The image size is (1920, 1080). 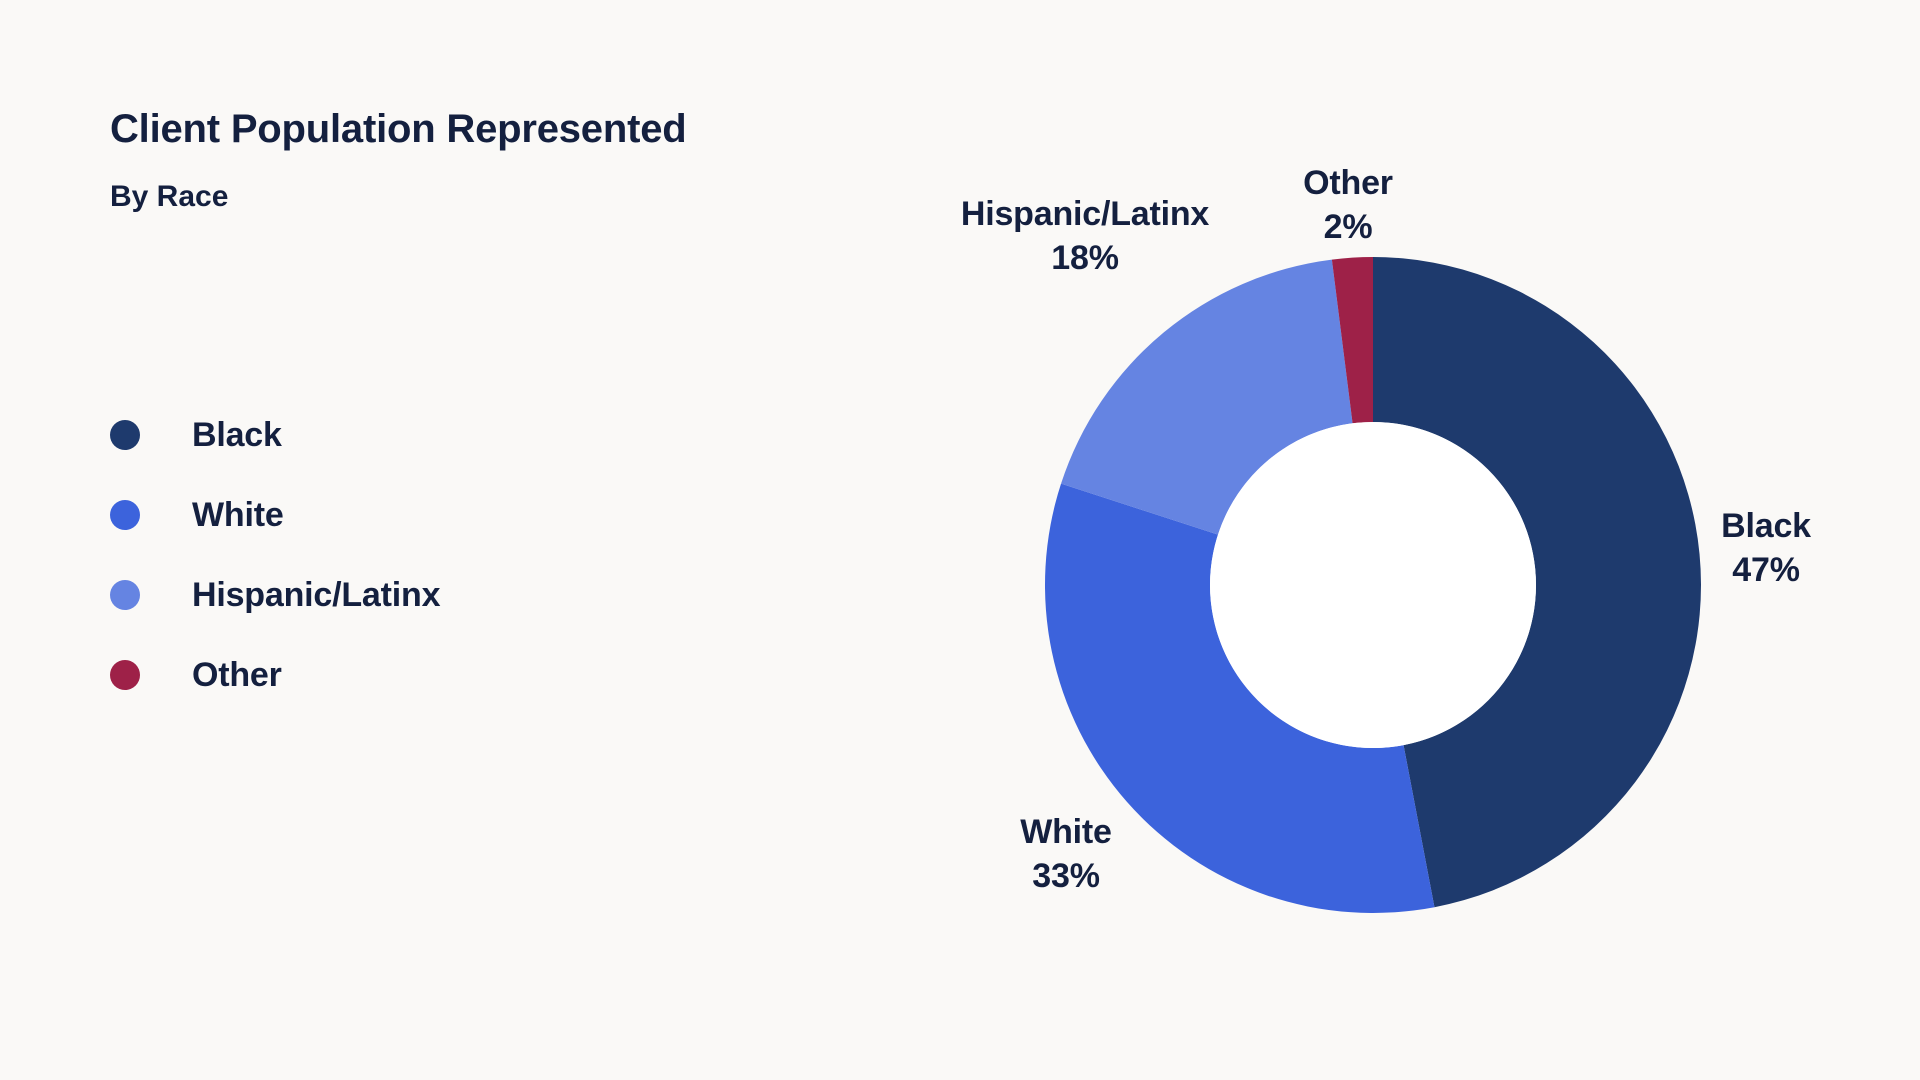 I want to click on donut-slice-white, so click(x=1239, y=698).